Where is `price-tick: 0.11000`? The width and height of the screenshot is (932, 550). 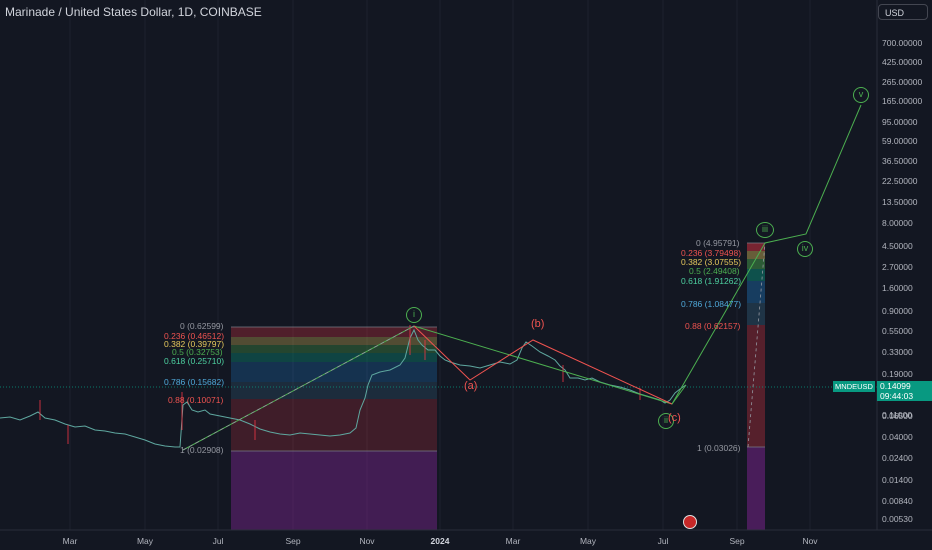
price-tick: 0.11000 is located at coordinates (897, 415).